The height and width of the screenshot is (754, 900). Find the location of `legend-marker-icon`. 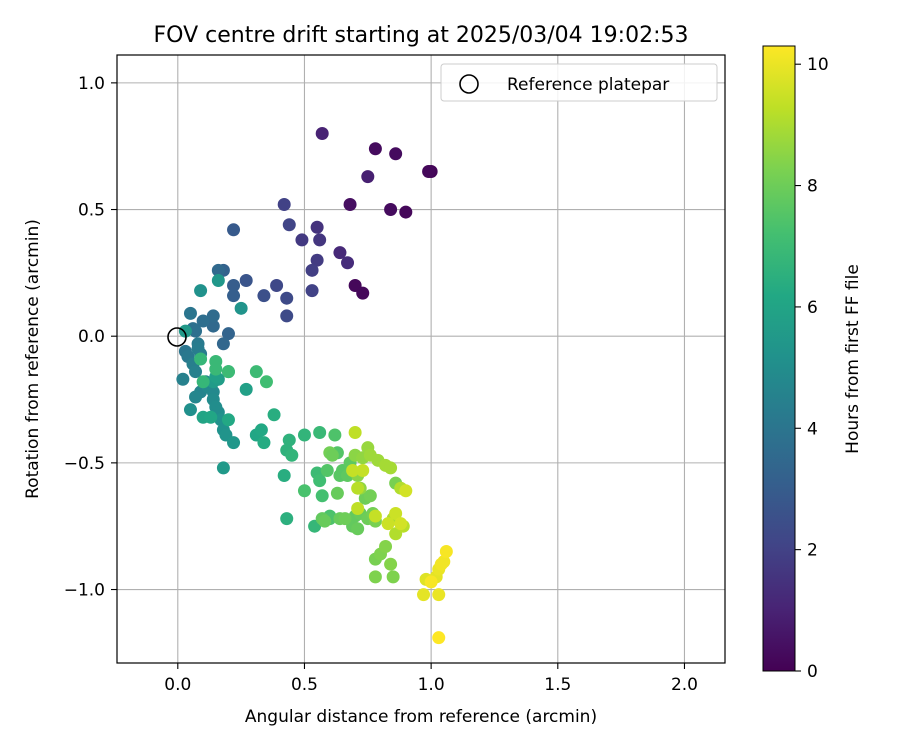

legend-marker-icon is located at coordinates (469, 84).